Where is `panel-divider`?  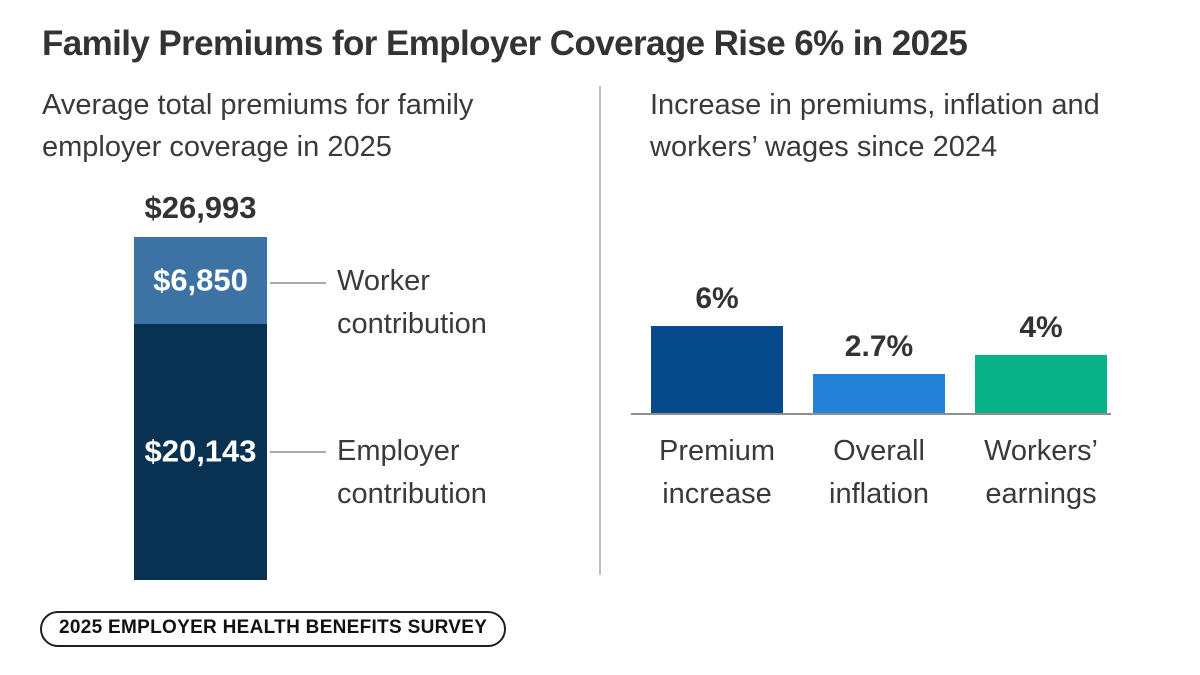 panel-divider is located at coordinates (600, 330).